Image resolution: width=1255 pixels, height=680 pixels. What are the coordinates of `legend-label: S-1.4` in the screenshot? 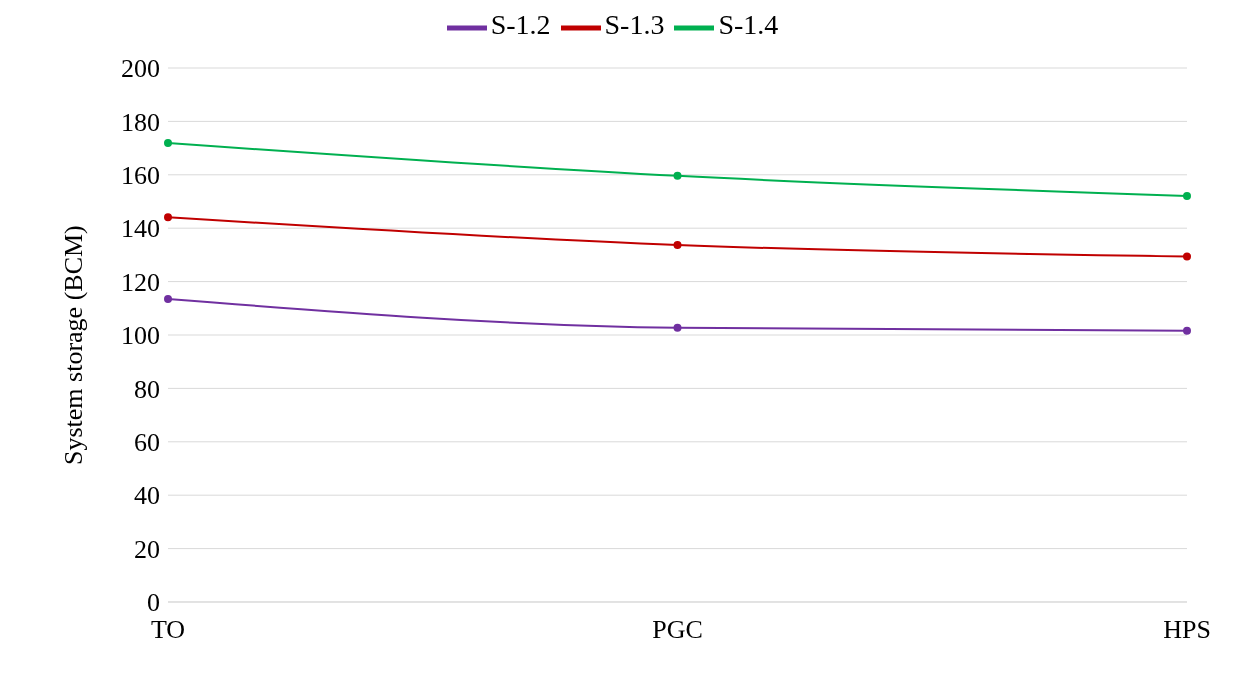 It's located at (748, 25).